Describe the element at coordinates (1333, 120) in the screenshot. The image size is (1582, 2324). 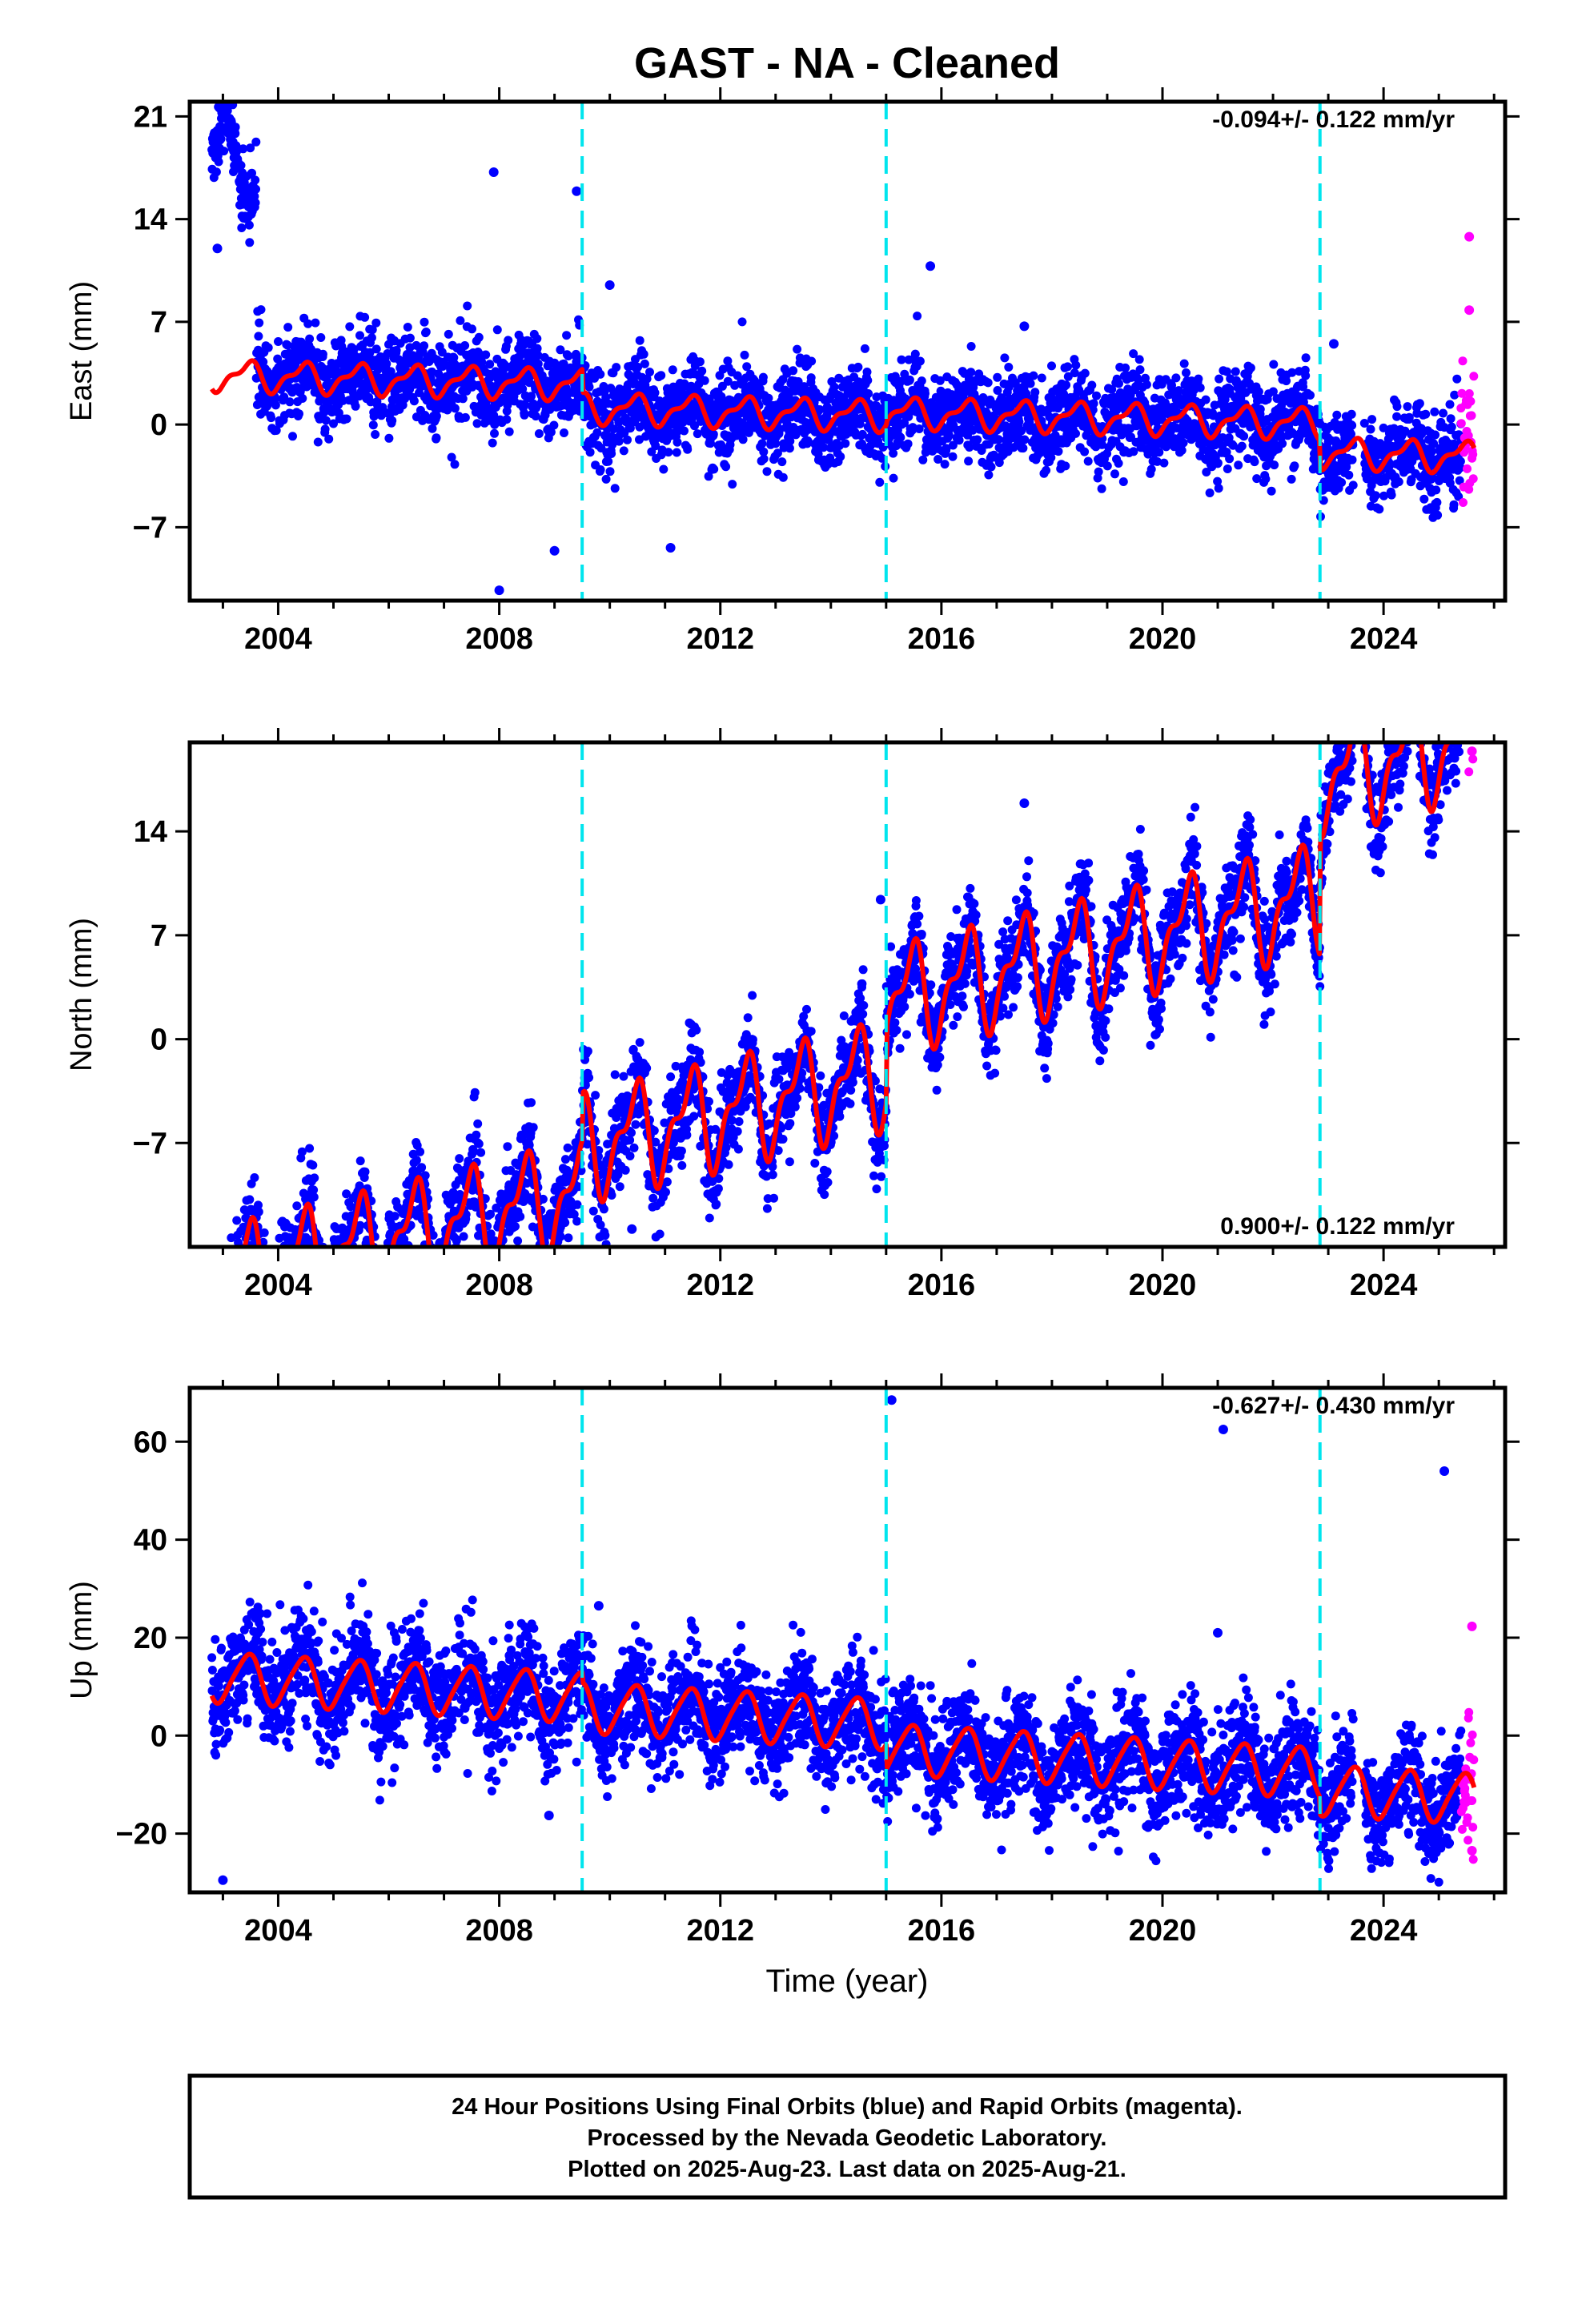
I see `east-rate-label: -0.094+/- 0.122 mm/yr` at that location.